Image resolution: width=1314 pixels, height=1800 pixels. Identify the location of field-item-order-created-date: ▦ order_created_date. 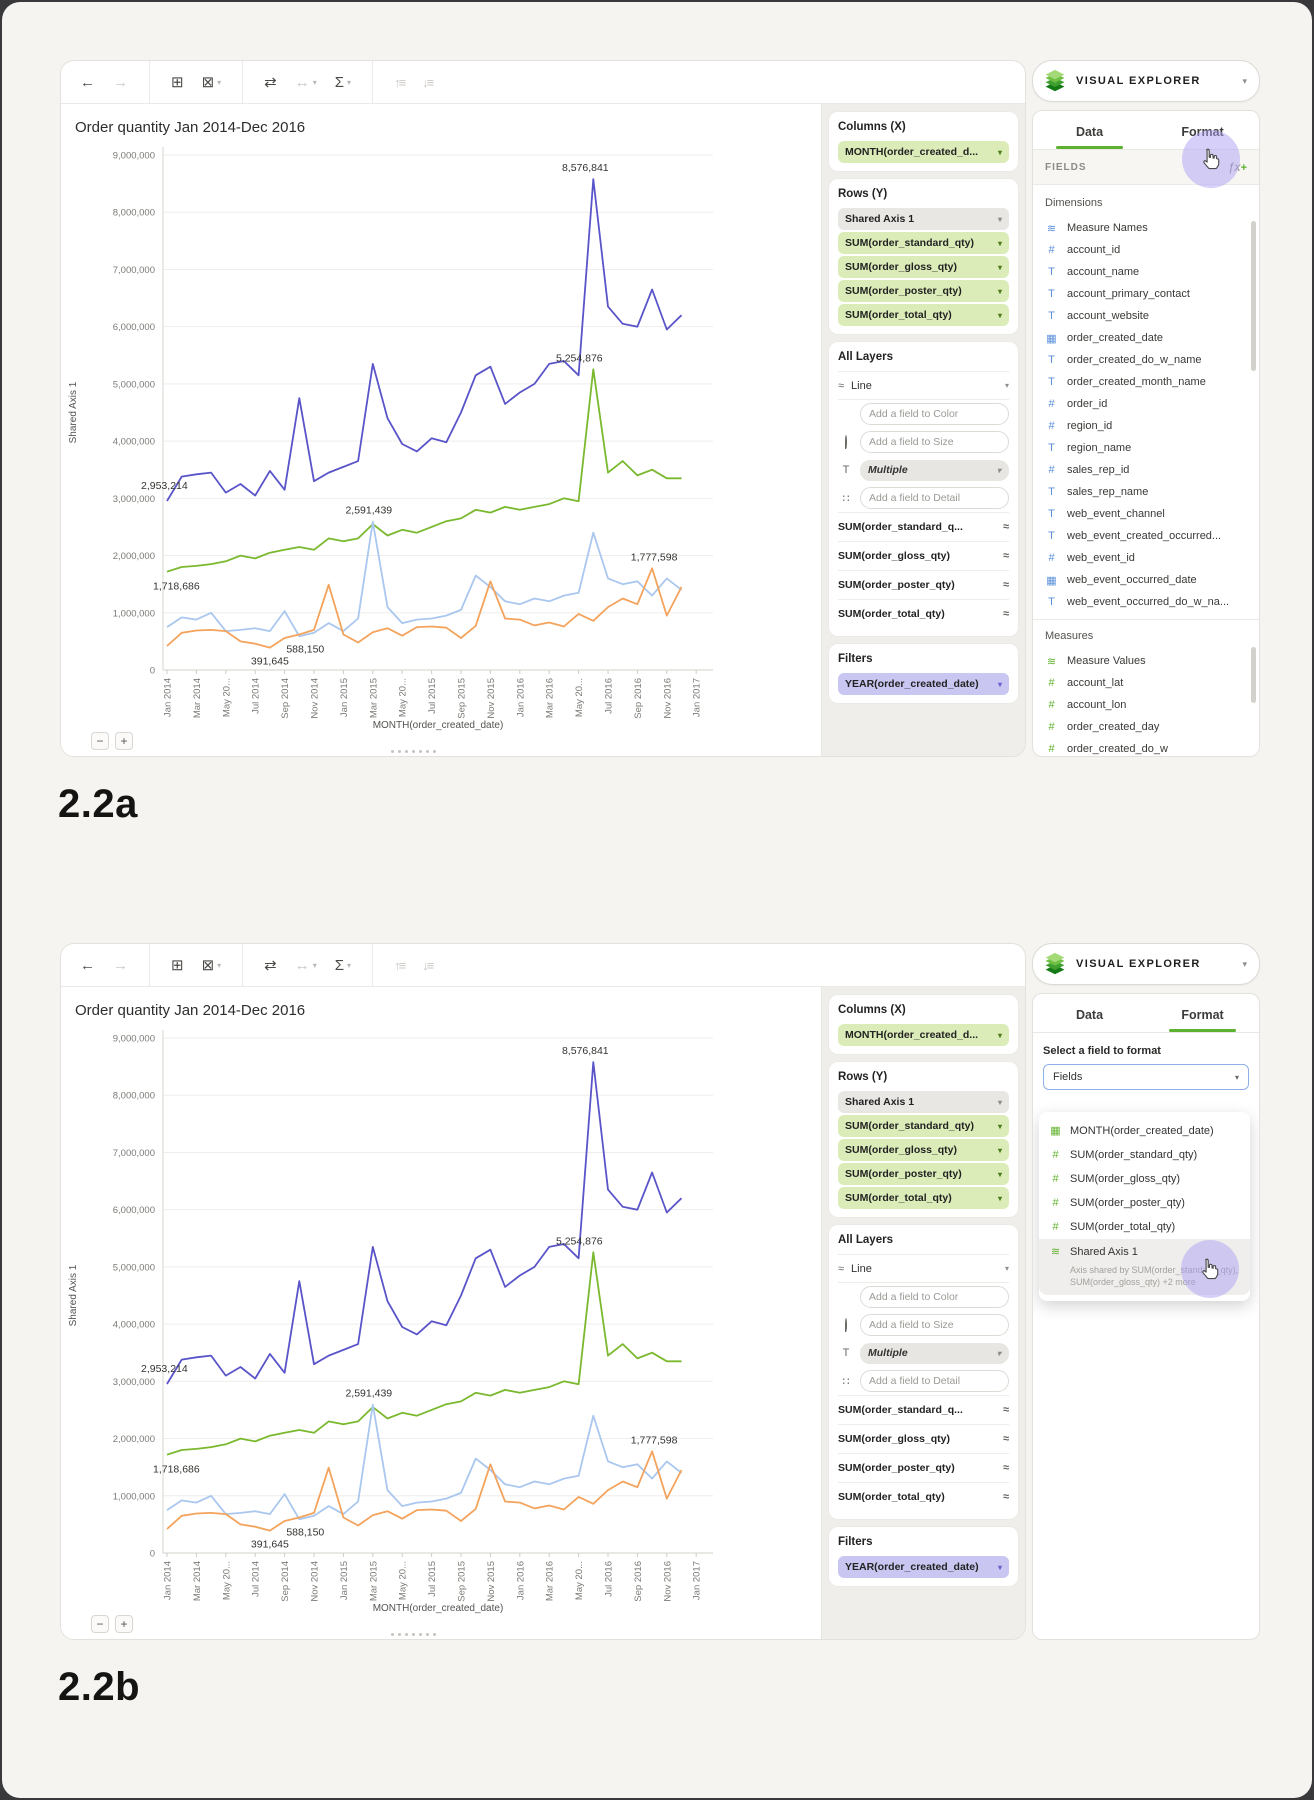
(1146, 338).